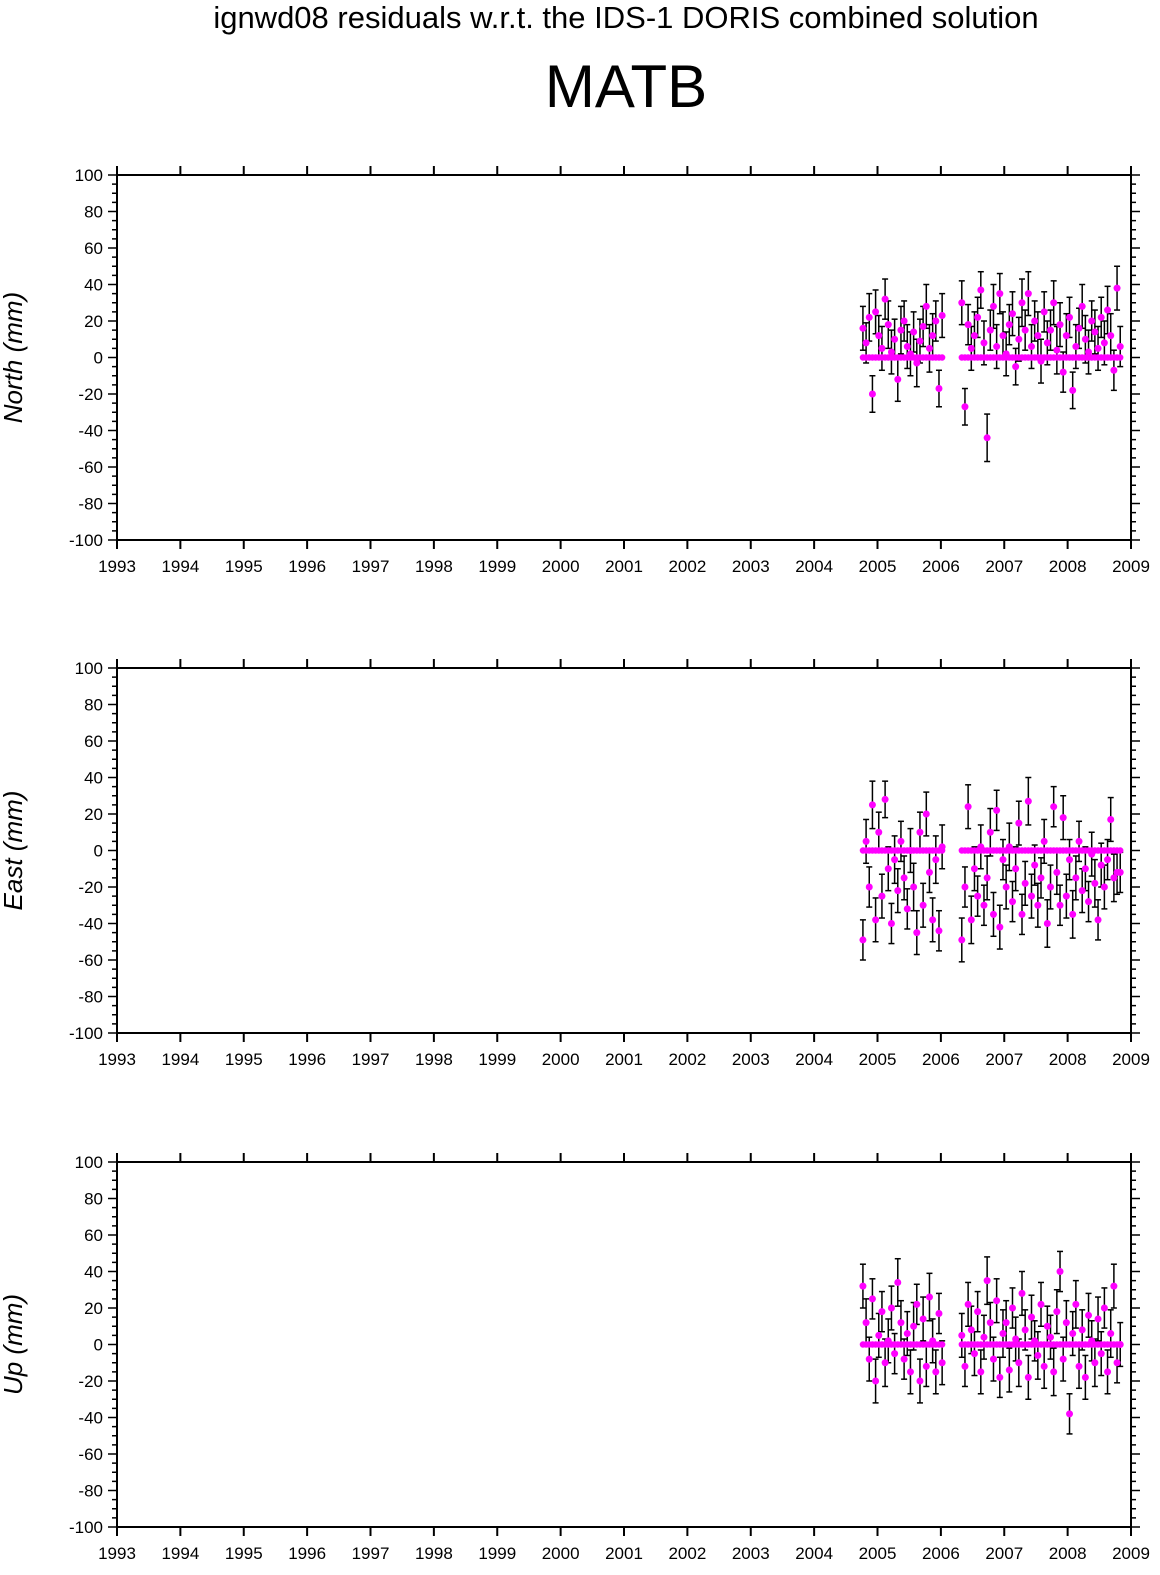  I want to click on zero-point, so click(1120, 357).